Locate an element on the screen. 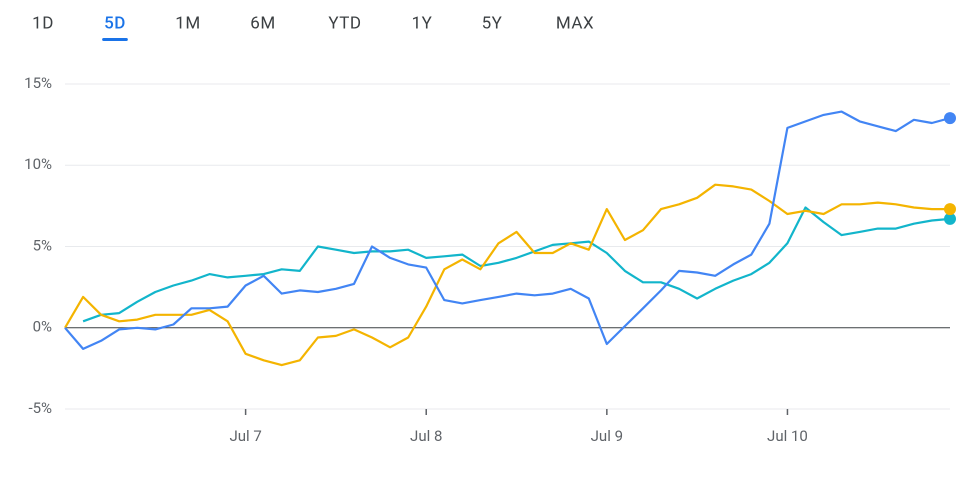 The height and width of the screenshot is (481, 980). selected-tab-indicator is located at coordinates (115, 39).